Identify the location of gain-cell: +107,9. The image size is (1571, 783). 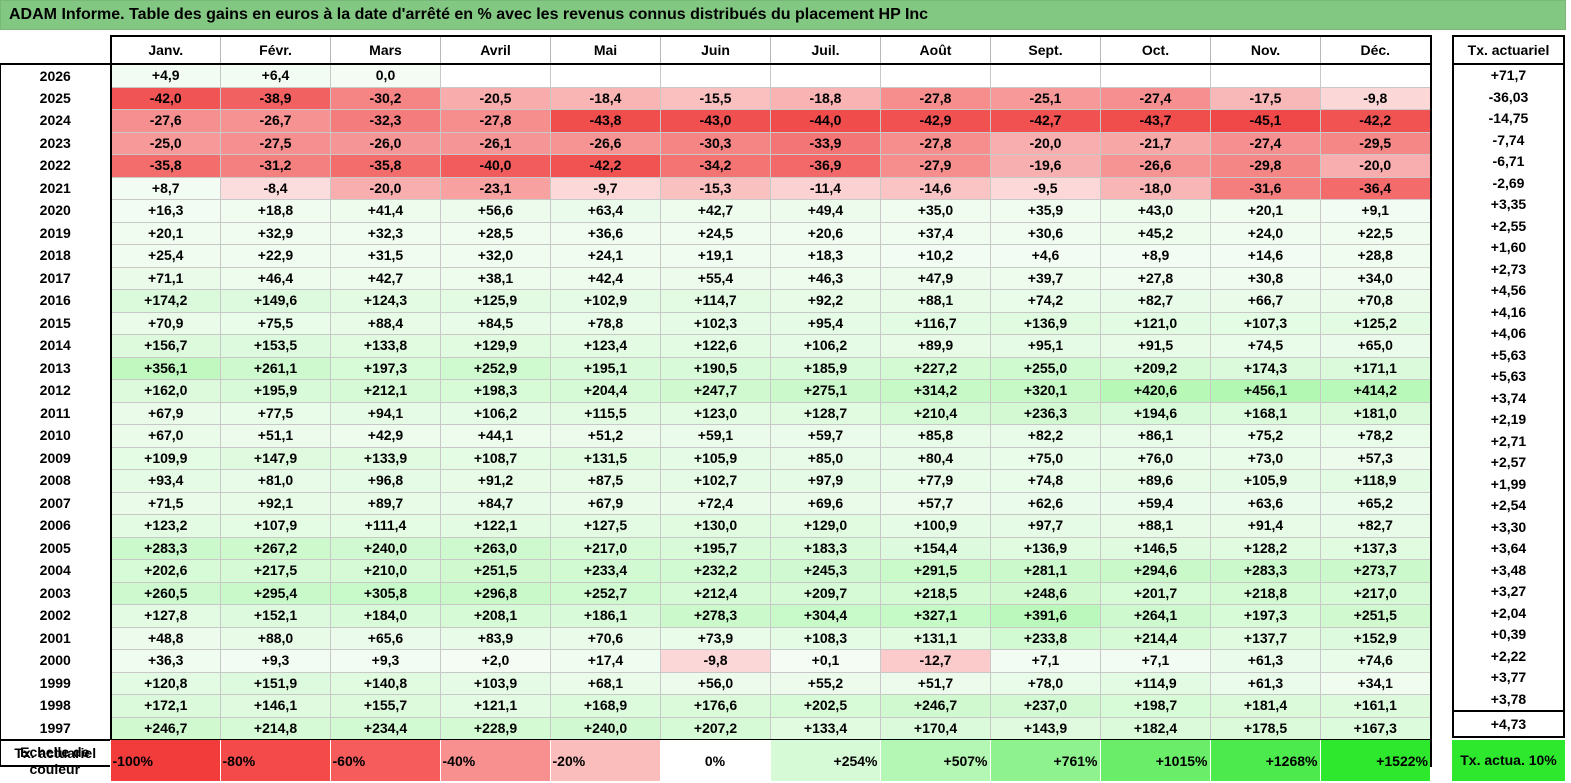
(275, 526).